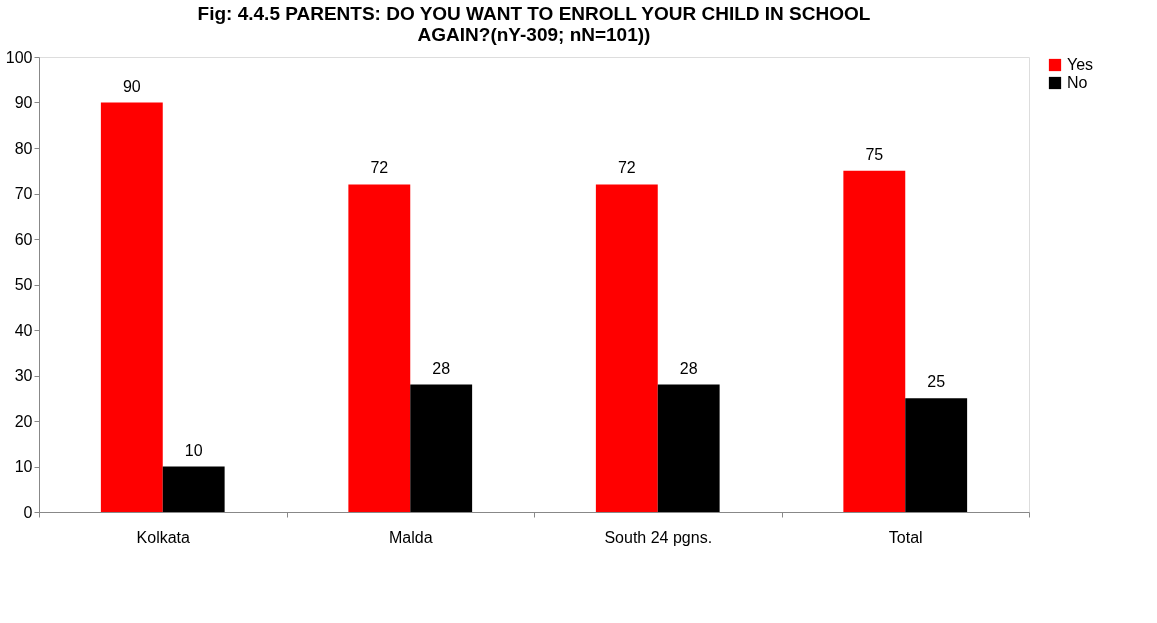 The width and height of the screenshot is (1157, 623). I want to click on legend-label: Yes, so click(1080, 64).